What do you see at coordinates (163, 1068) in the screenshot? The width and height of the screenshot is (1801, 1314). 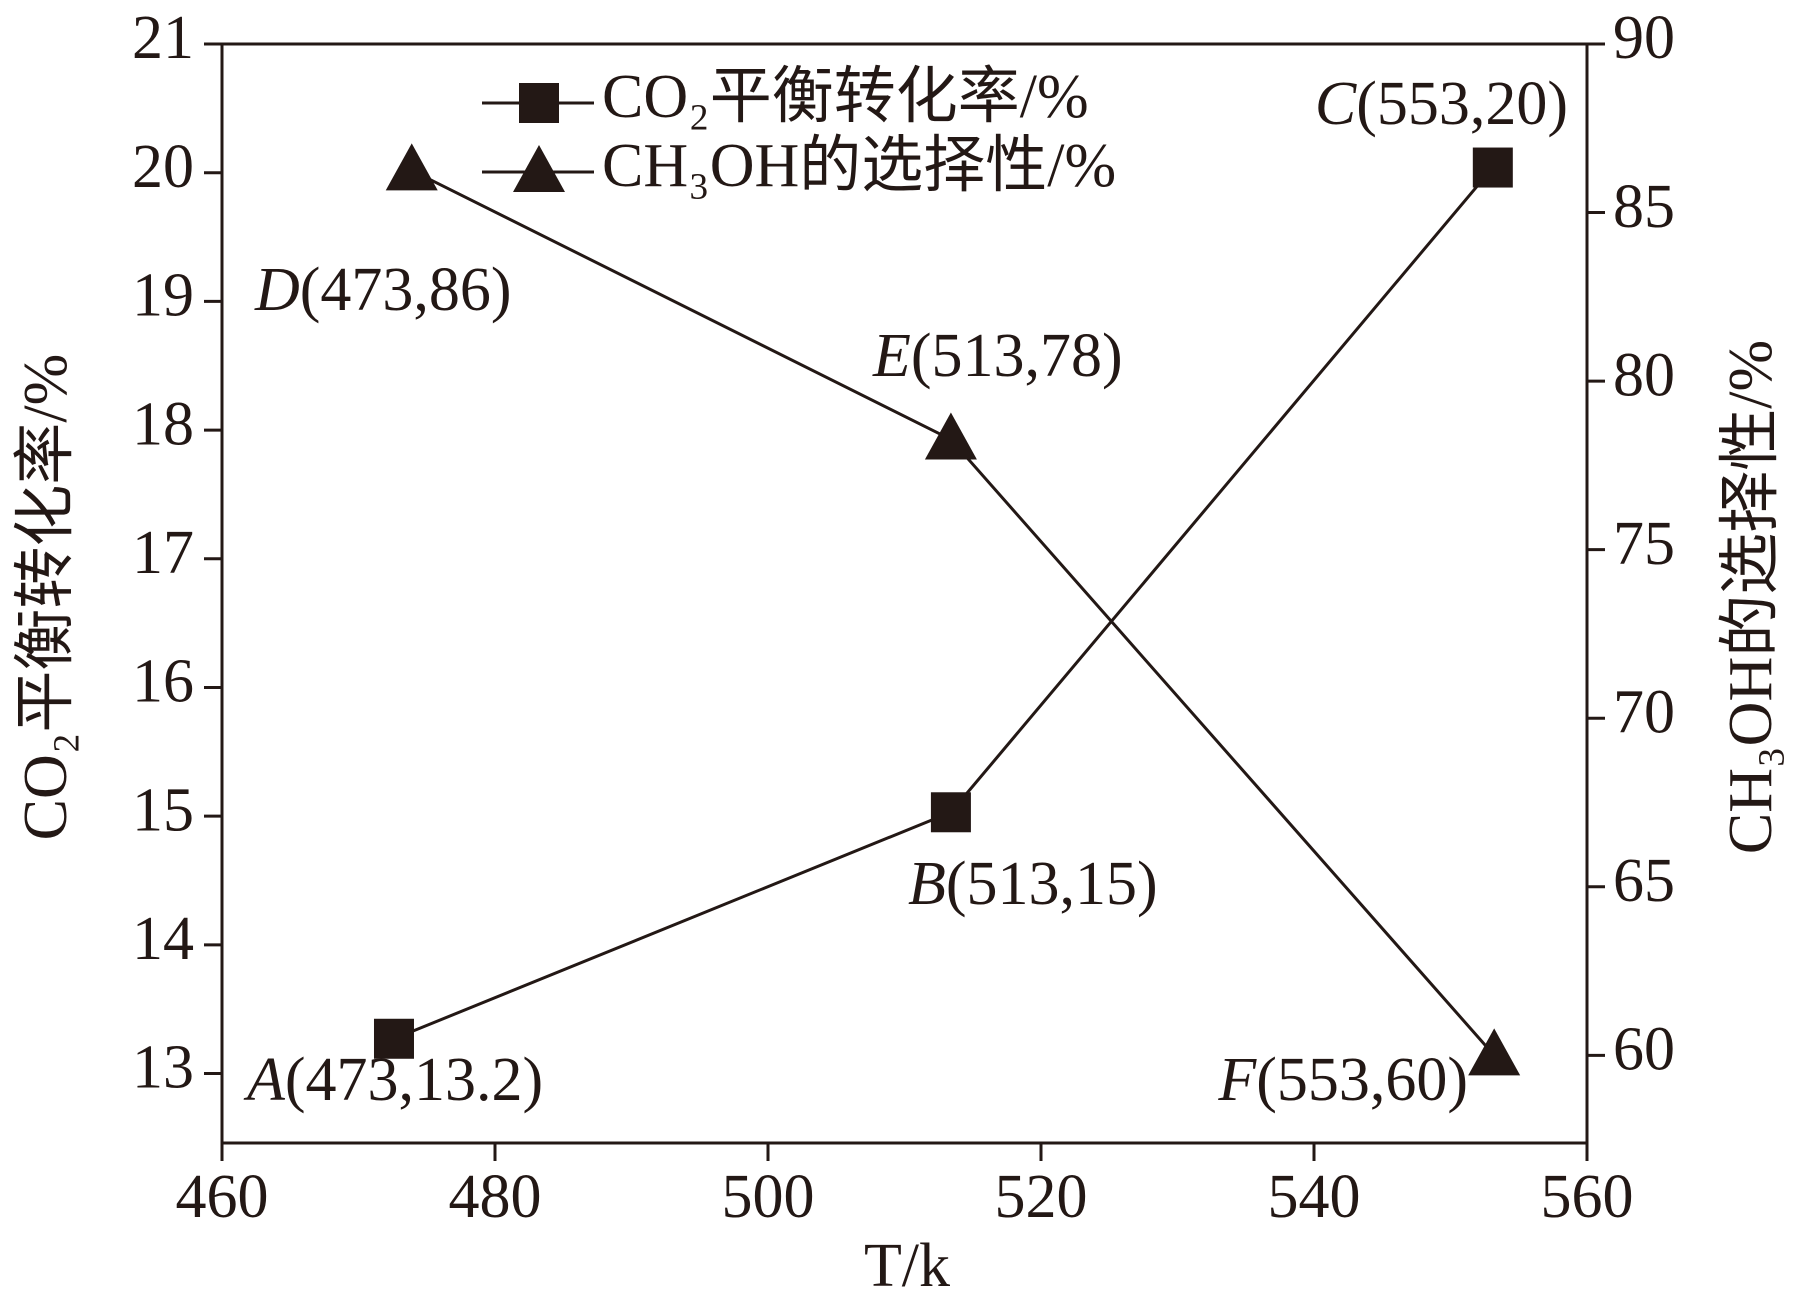 I see `y-tick-label: 13` at bounding box center [163, 1068].